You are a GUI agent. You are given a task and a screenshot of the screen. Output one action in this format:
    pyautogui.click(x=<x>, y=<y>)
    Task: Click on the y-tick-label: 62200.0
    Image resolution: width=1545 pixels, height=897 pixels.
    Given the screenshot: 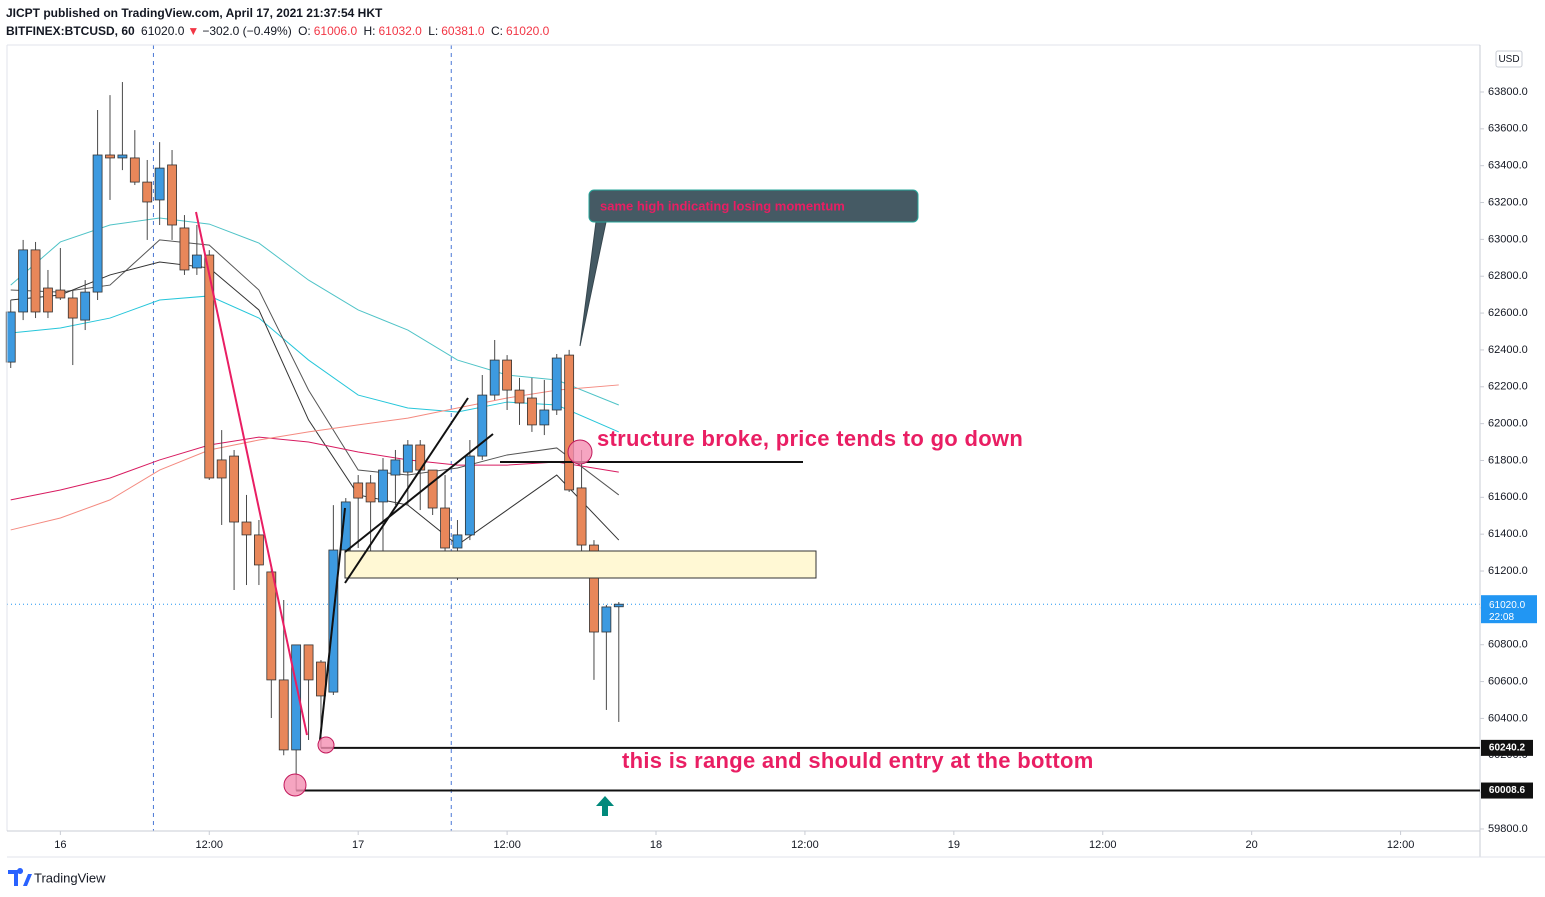 What is the action you would take?
    pyautogui.click(x=1508, y=387)
    